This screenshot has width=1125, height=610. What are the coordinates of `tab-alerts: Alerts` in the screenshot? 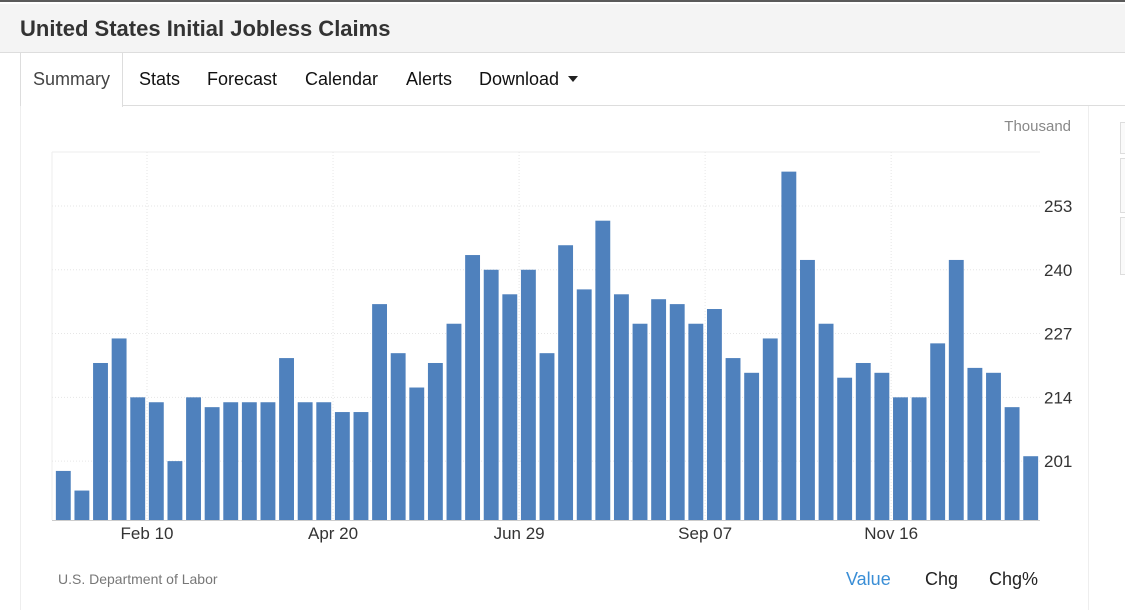 It's located at (429, 79).